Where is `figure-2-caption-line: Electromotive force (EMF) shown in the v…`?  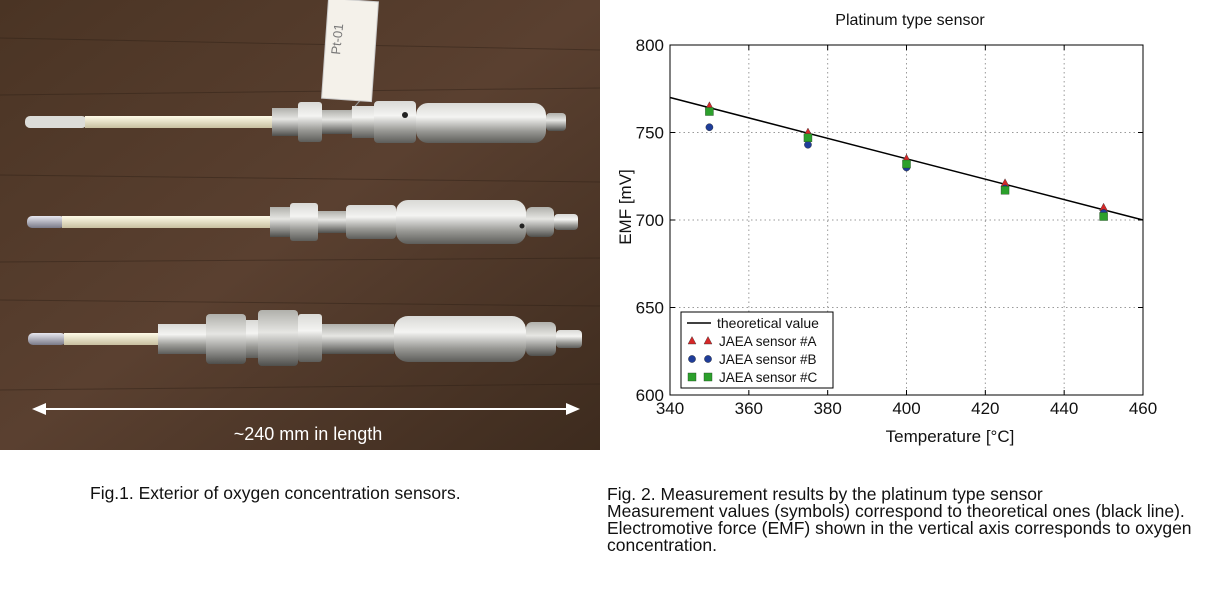 figure-2-caption-line: Electromotive force (EMF) shown in the v… is located at coordinates (899, 528).